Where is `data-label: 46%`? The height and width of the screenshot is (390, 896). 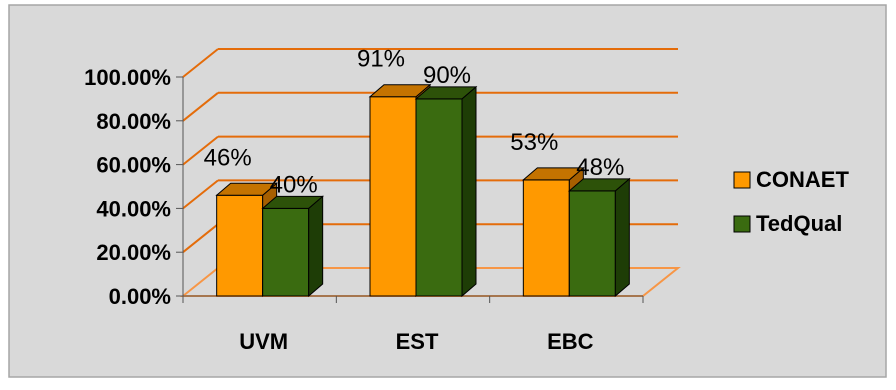
data-label: 46% is located at coordinates (228, 157).